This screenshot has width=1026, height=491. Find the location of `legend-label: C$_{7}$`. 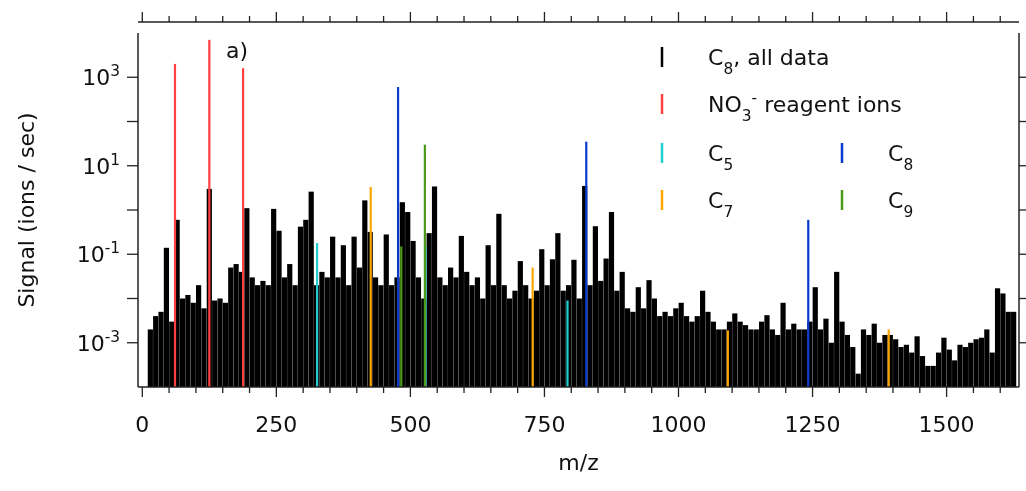

legend-label: C$_{7}$ is located at coordinates (721, 204).